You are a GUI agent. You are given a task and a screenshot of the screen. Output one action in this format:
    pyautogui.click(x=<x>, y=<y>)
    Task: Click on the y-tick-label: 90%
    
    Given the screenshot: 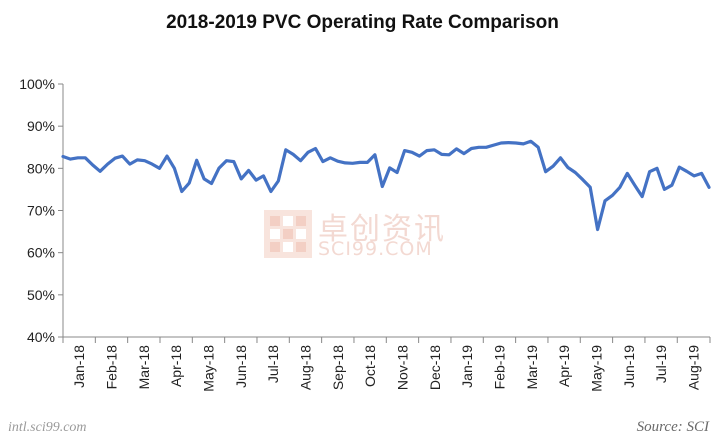 What is the action you would take?
    pyautogui.click(x=41, y=126)
    